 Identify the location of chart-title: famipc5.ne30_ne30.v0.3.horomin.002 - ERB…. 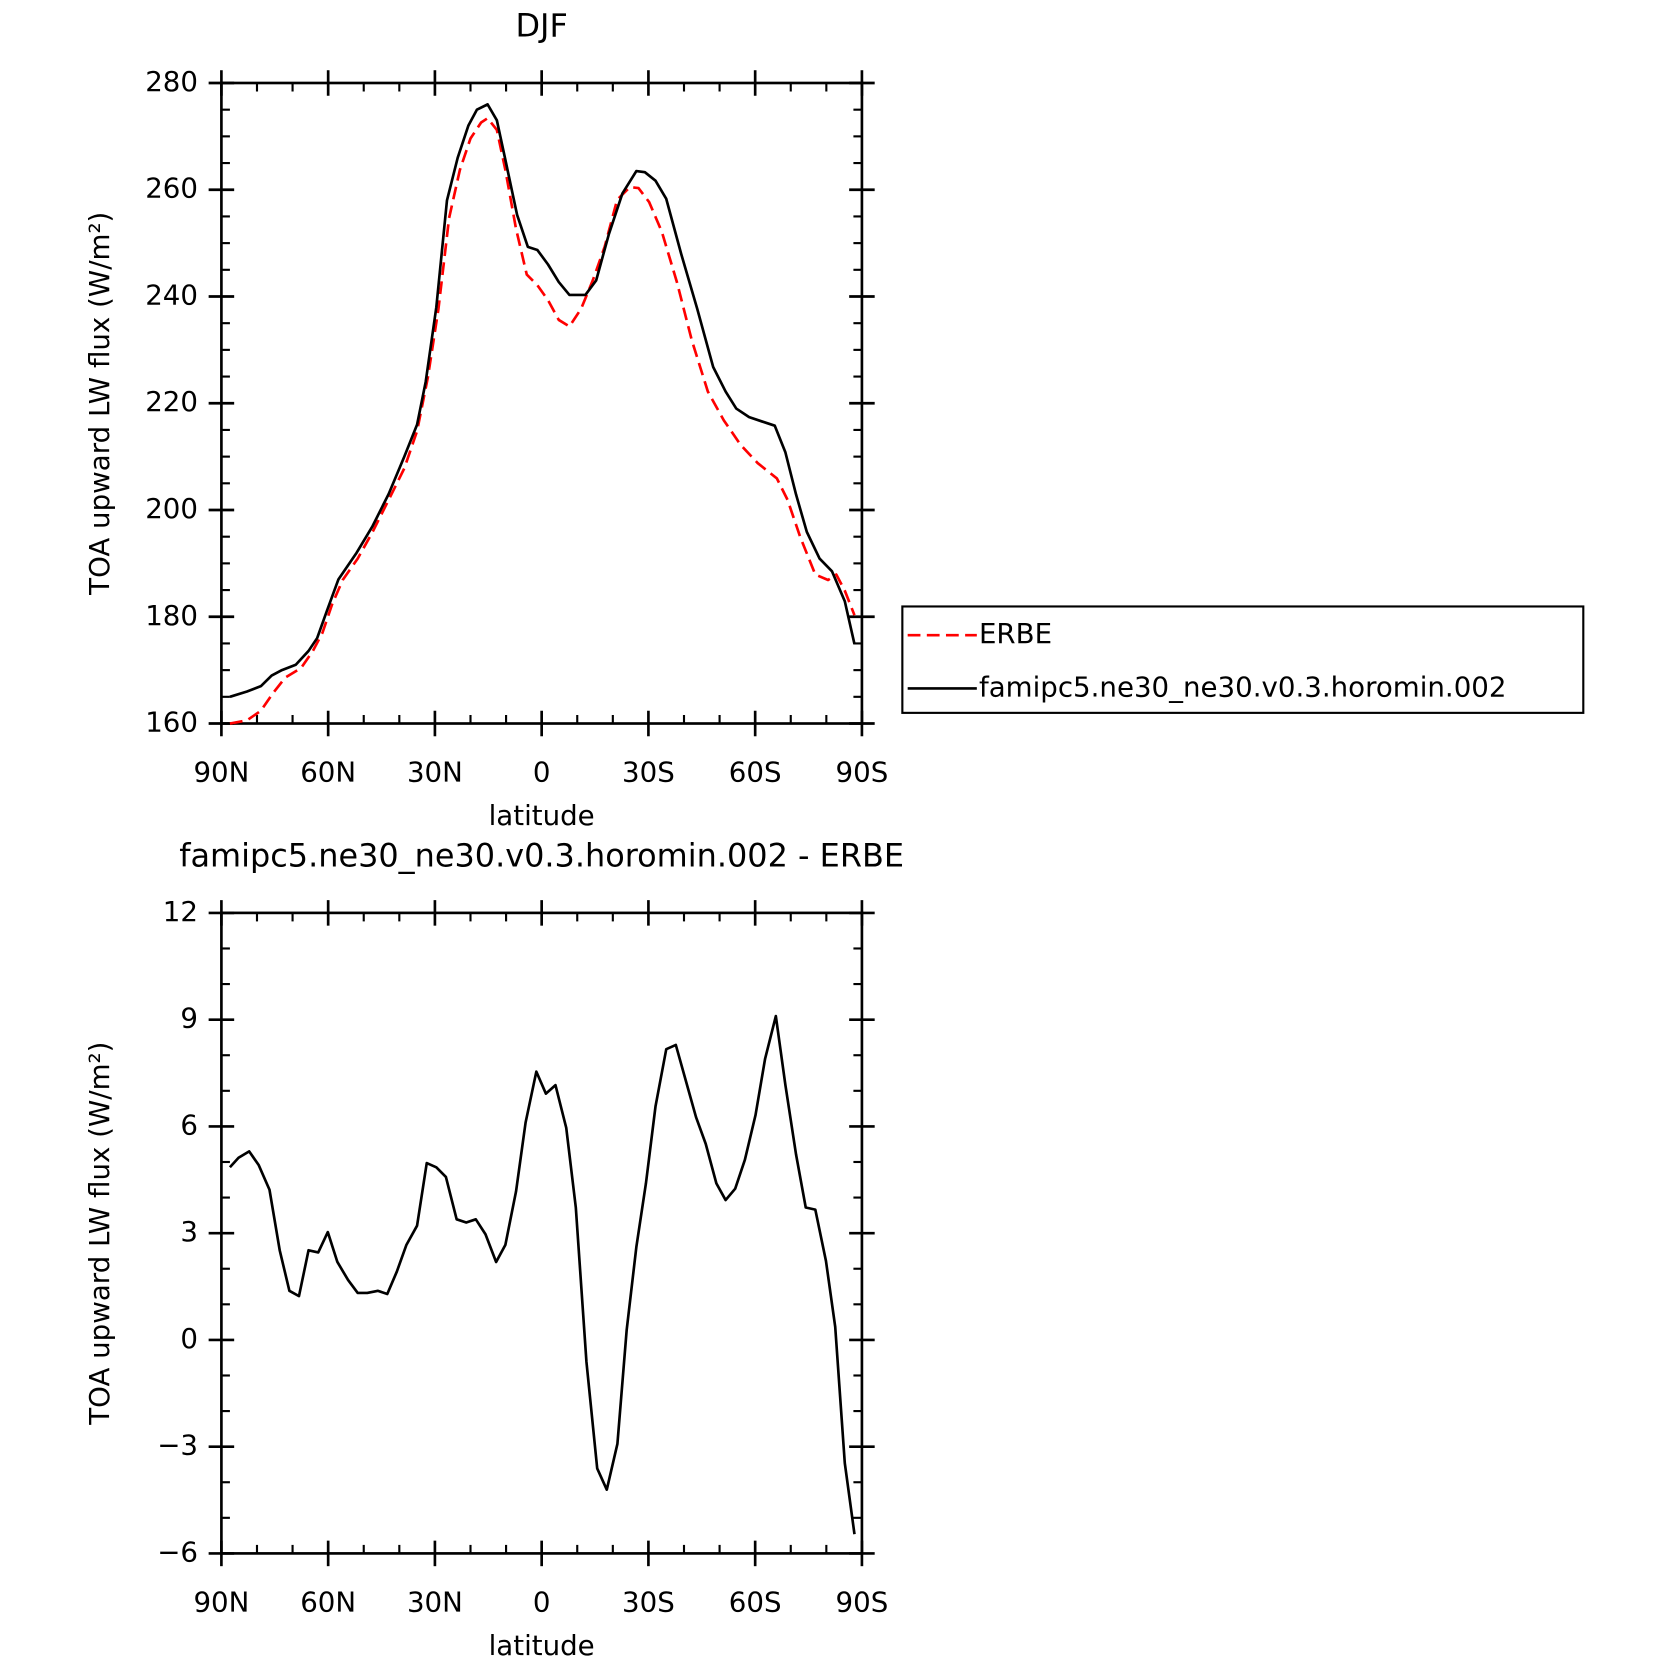
(541, 856).